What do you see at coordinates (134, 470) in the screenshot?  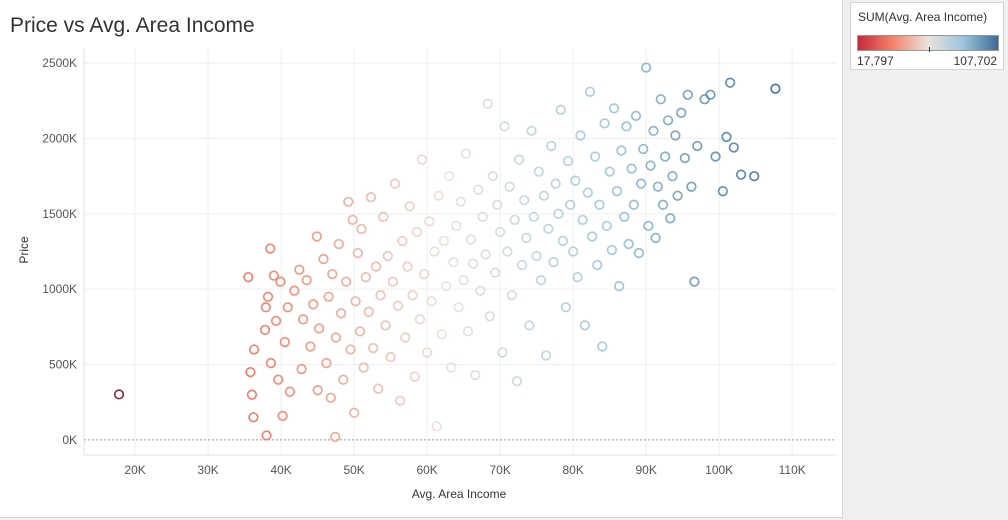 I see `x-tick-label: 20K` at bounding box center [134, 470].